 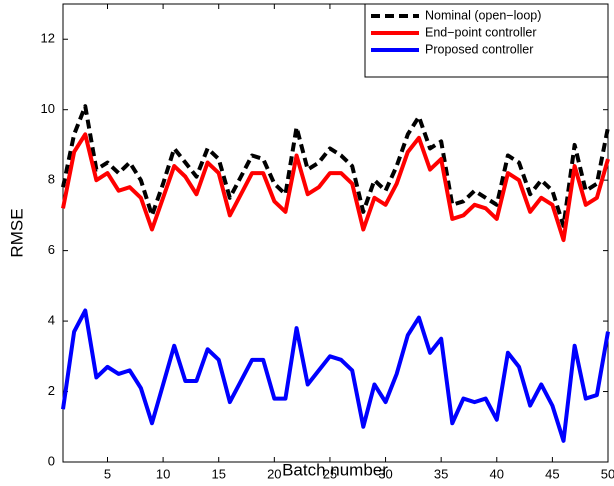 What do you see at coordinates (497, 473) in the screenshot?
I see `x-tick-label: 40` at bounding box center [497, 473].